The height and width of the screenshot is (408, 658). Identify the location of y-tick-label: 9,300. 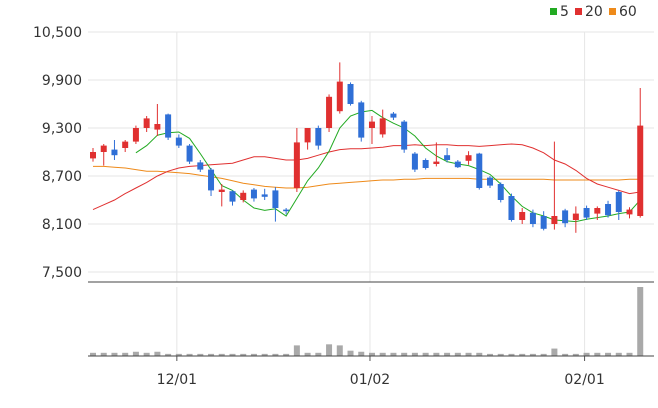
(62, 129).